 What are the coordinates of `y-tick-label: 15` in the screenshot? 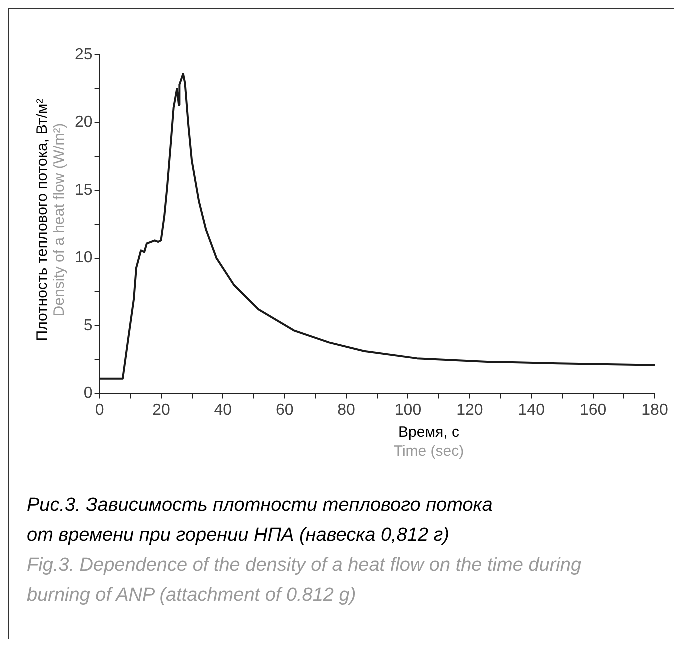 It's located at (84, 190).